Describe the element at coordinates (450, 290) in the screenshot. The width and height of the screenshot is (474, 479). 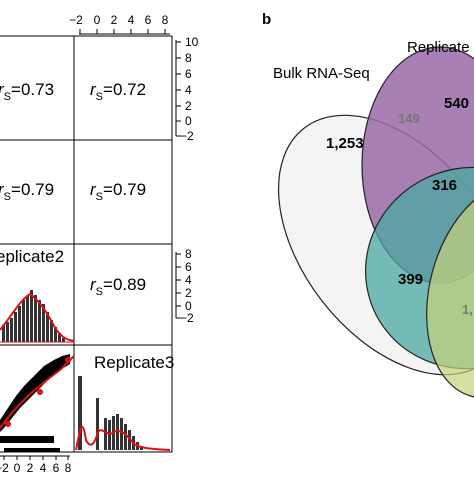
I see `venn-set-yellow` at that location.